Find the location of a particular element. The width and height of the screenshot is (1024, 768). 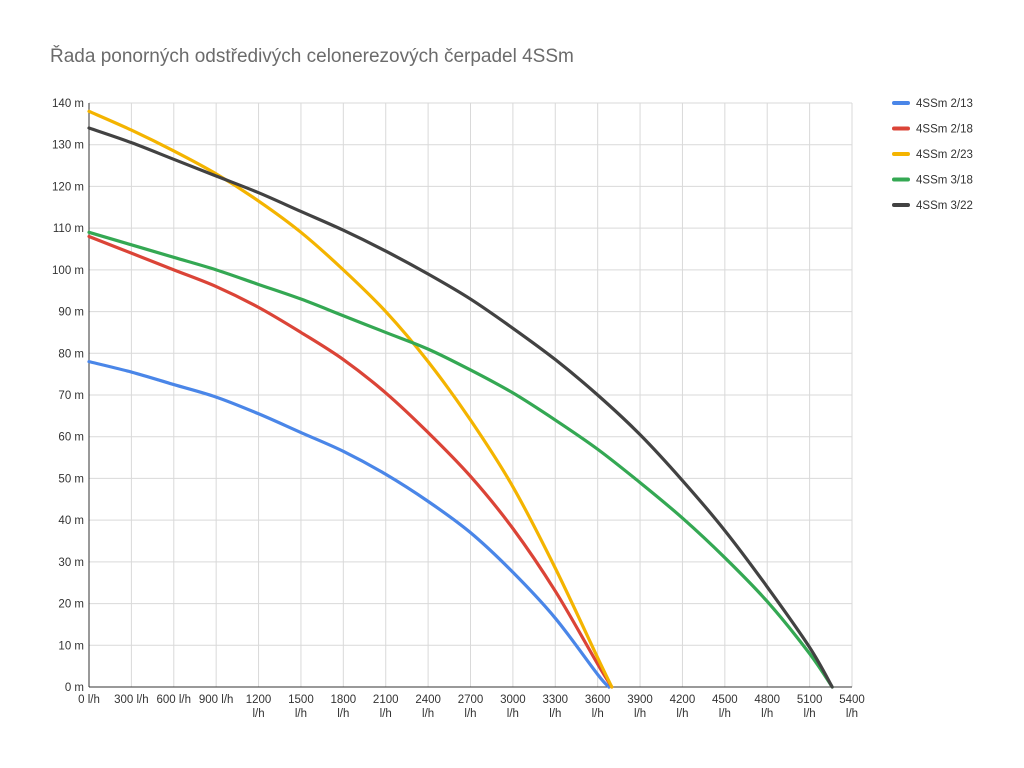

y-tick-label: 20 m is located at coordinates (71, 605).